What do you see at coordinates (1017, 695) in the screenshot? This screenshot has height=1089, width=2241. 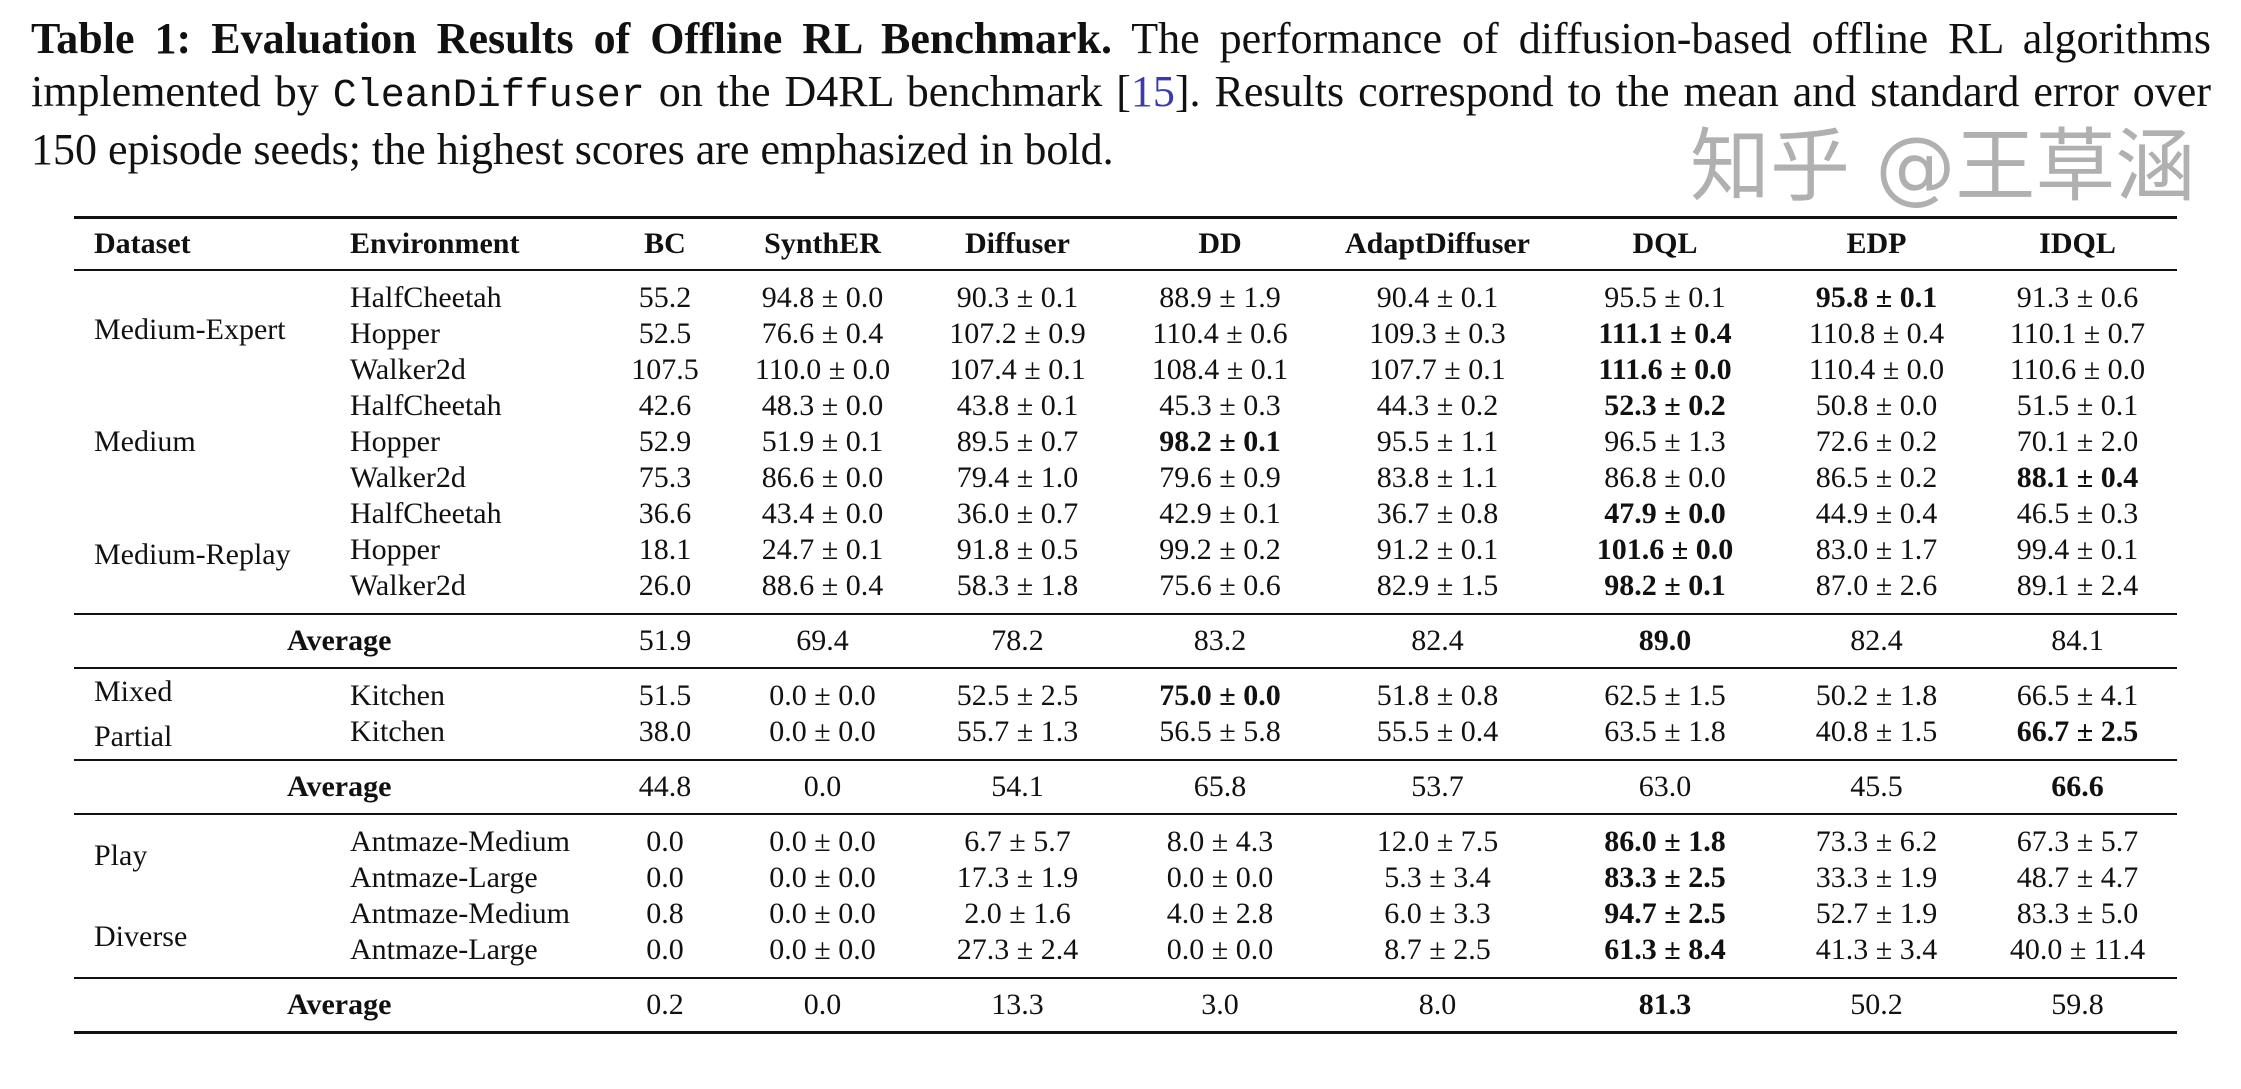 I see `score-cell: 52.5 ± 2.5` at bounding box center [1017, 695].